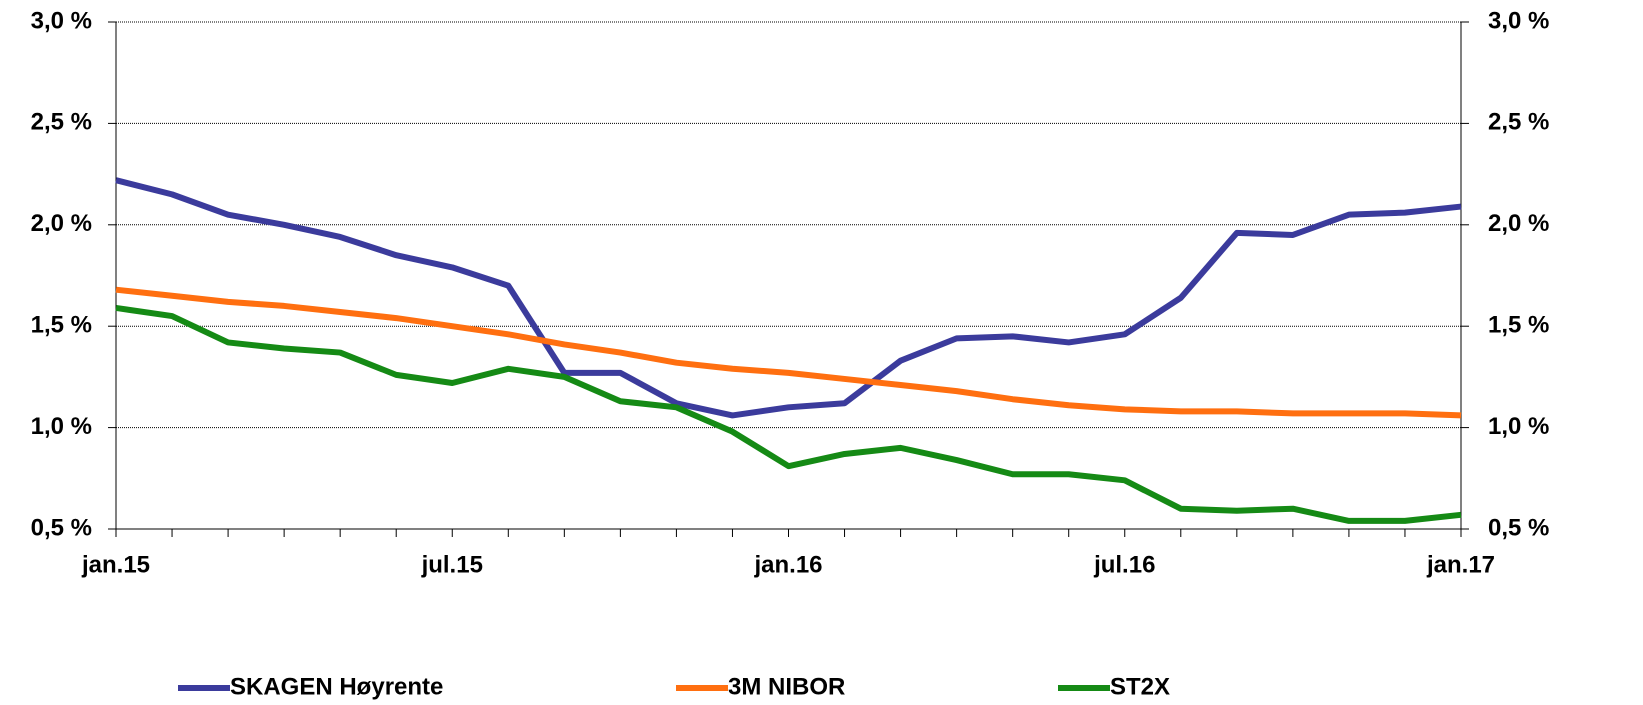 The image size is (1643, 705). I want to click on x-tick-label: jan.16, so click(787, 564).